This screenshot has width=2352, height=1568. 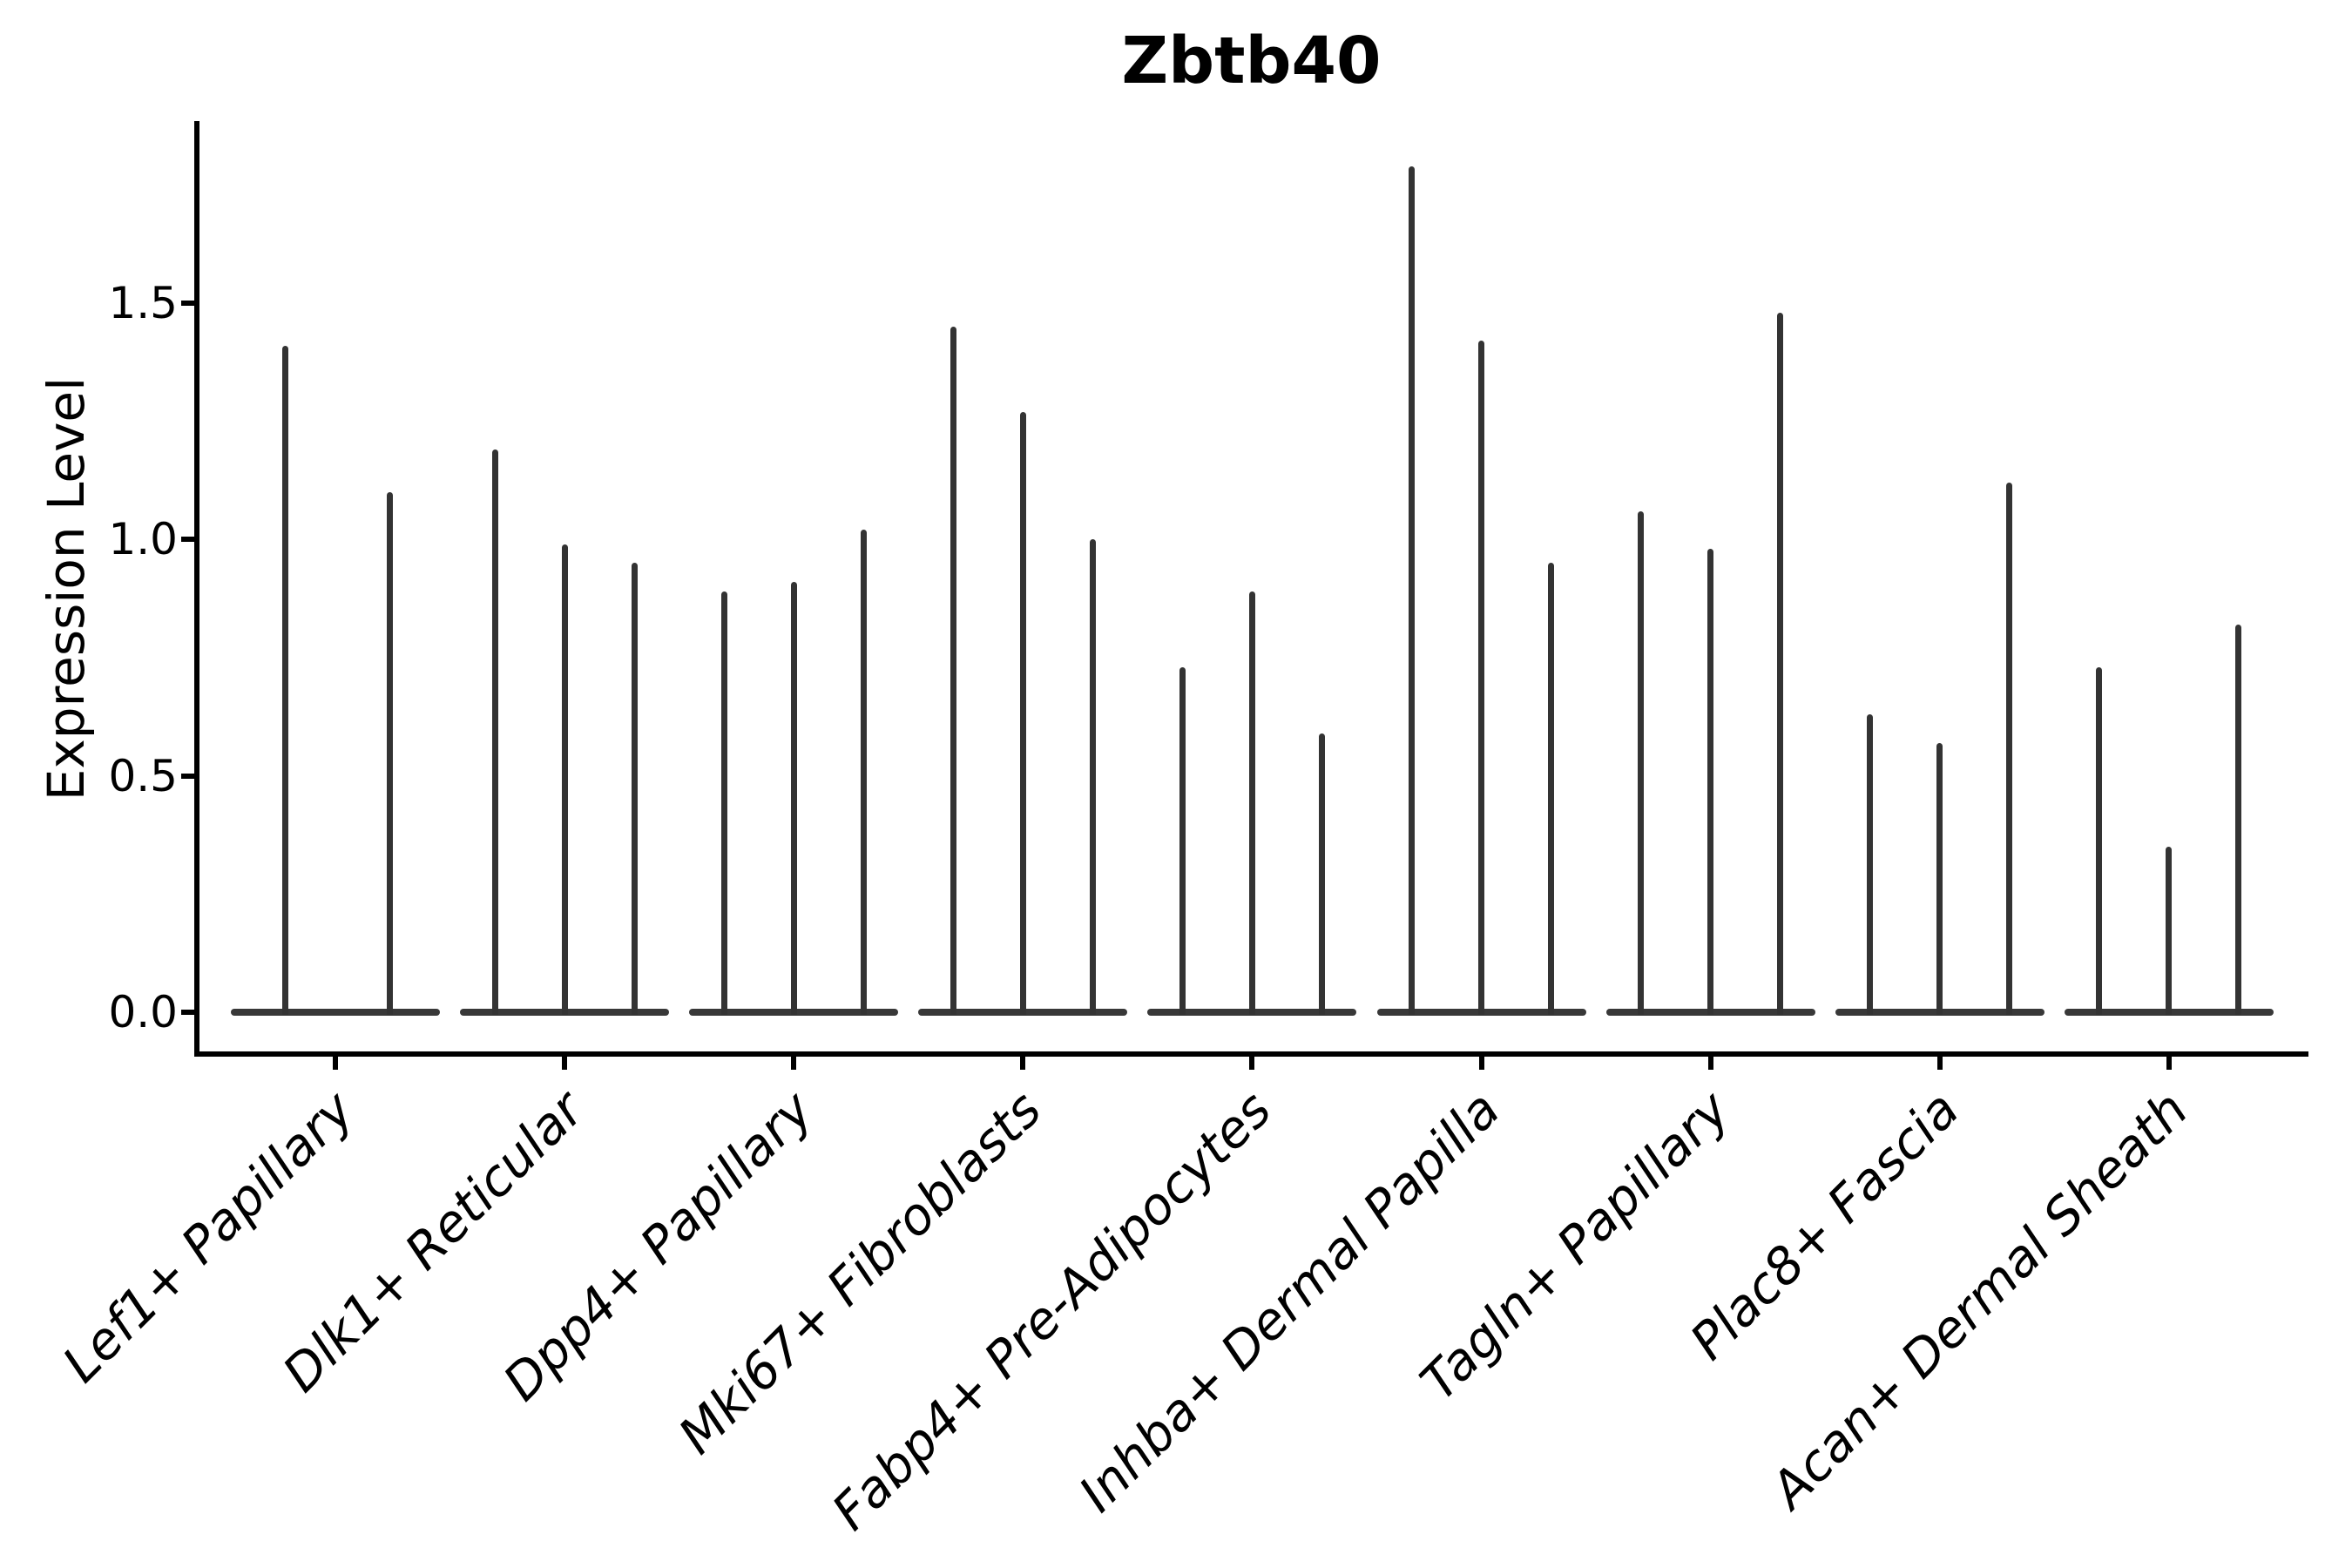 I want to click on y-tick-label: 1.5, so click(x=143, y=302).